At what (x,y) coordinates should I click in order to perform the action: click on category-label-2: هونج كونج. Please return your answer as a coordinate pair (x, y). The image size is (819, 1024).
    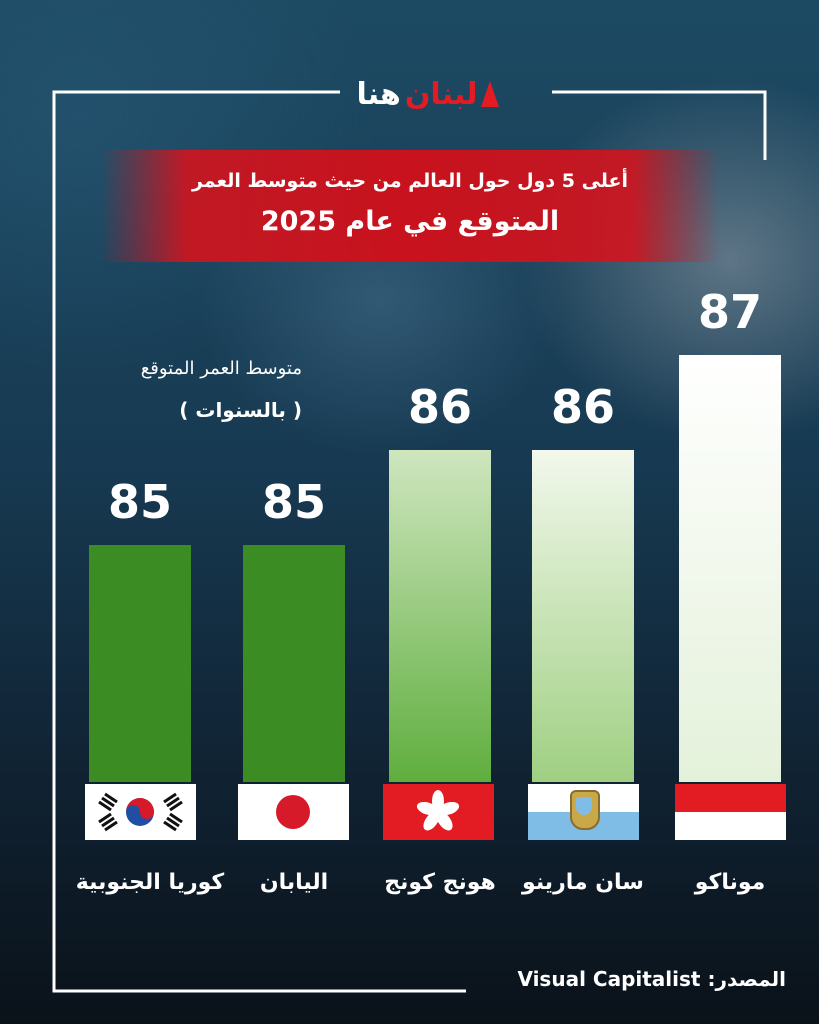
    Looking at the image, I should click on (440, 882).